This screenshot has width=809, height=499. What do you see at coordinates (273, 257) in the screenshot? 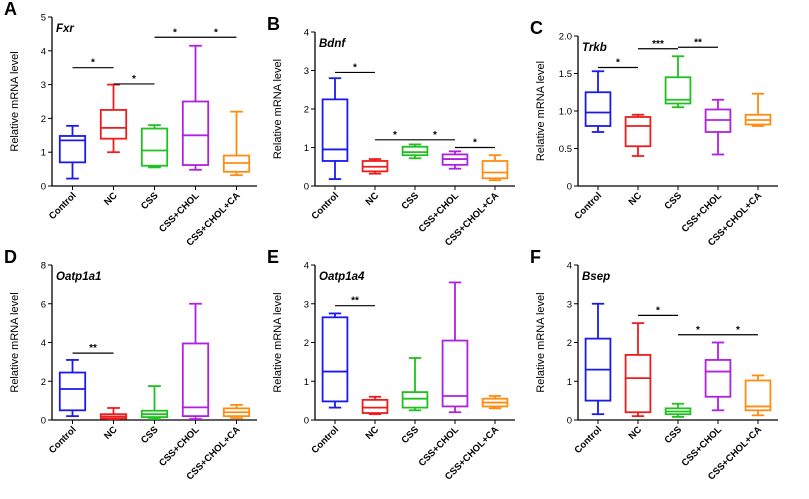
I see `panel-label: E` at bounding box center [273, 257].